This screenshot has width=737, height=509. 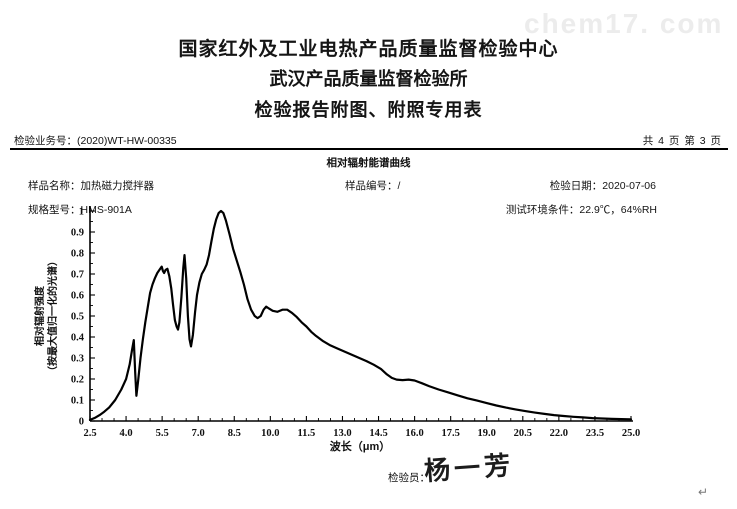 I want to click on axis-tick-label: 22.0, so click(x=559, y=433).